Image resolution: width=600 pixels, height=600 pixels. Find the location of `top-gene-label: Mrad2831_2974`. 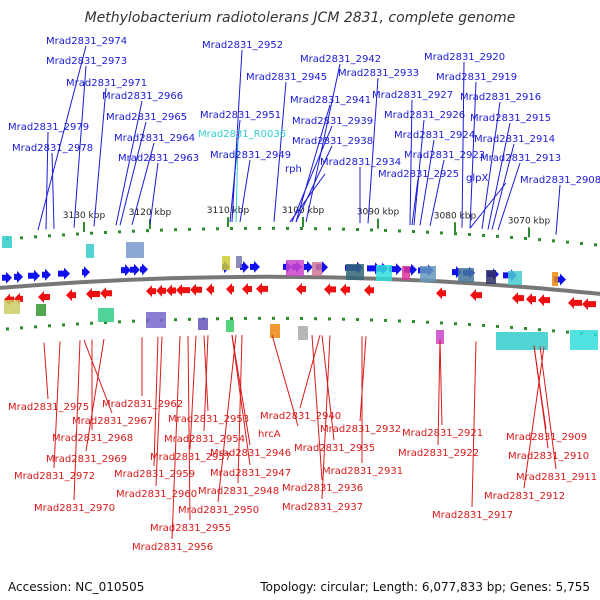

top-gene-label: Mrad2831_2974 is located at coordinates (86, 41).